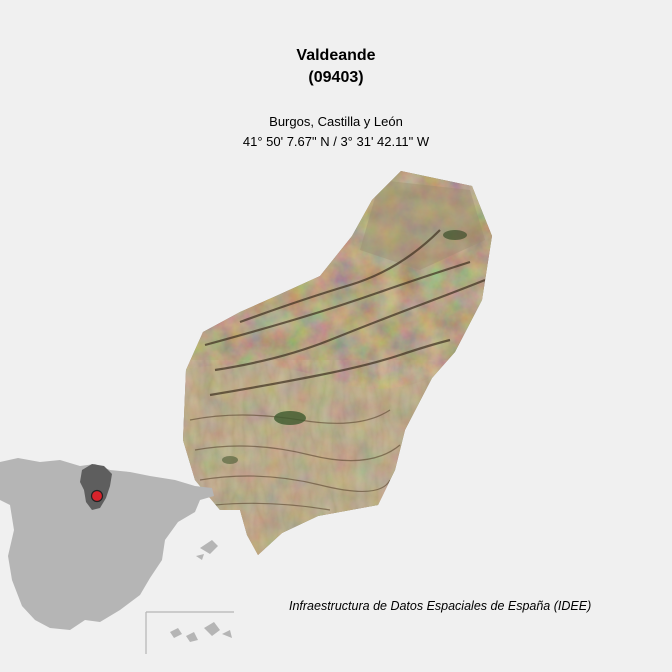 The width and height of the screenshot is (672, 672). Describe the element at coordinates (96, 487) in the screenshot. I see `locator-province-shape` at that location.